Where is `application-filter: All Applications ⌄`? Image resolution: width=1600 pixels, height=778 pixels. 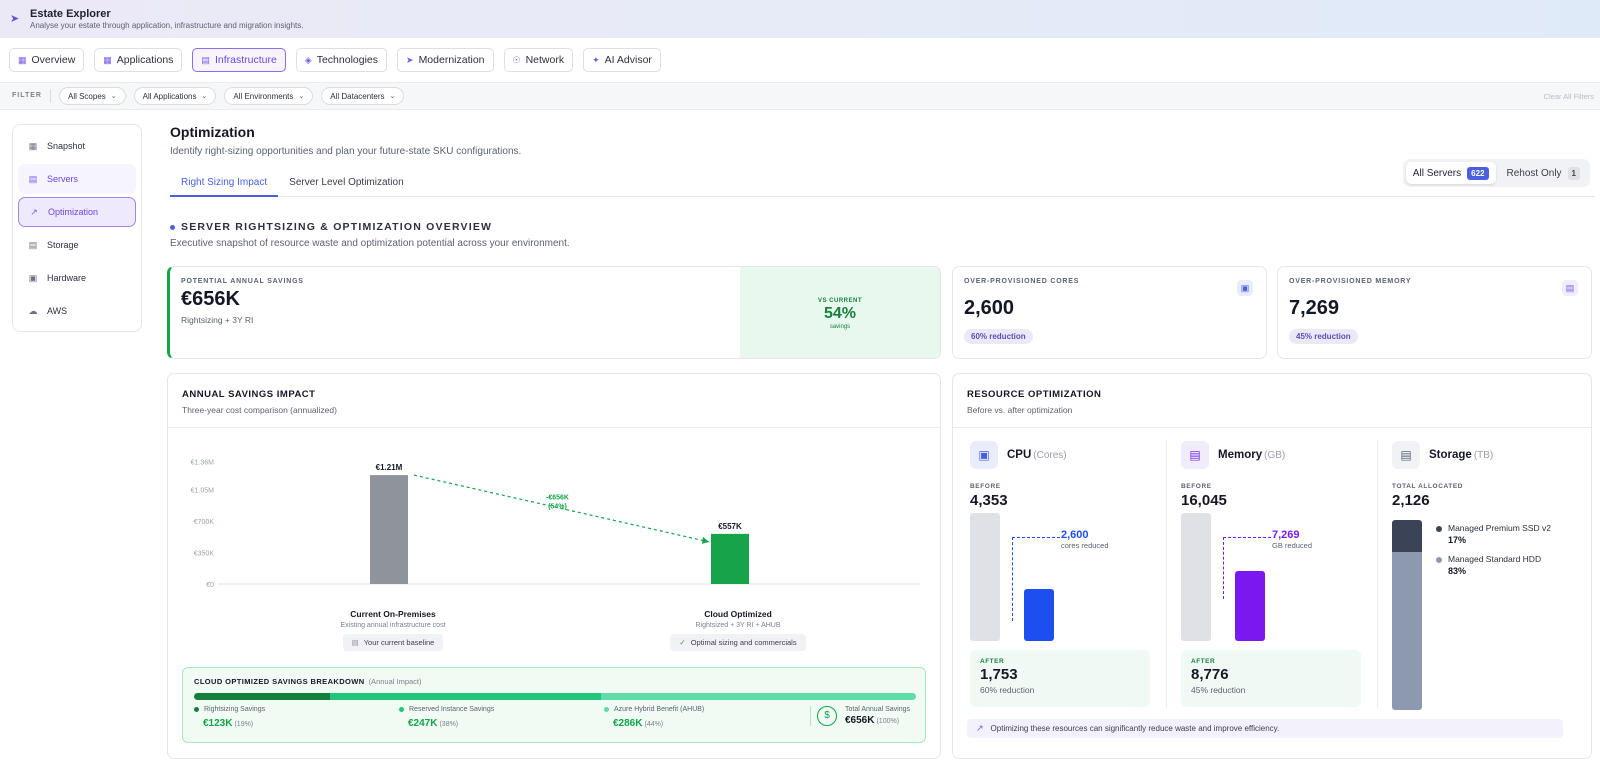 application-filter: All Applications ⌄ is located at coordinates (175, 96).